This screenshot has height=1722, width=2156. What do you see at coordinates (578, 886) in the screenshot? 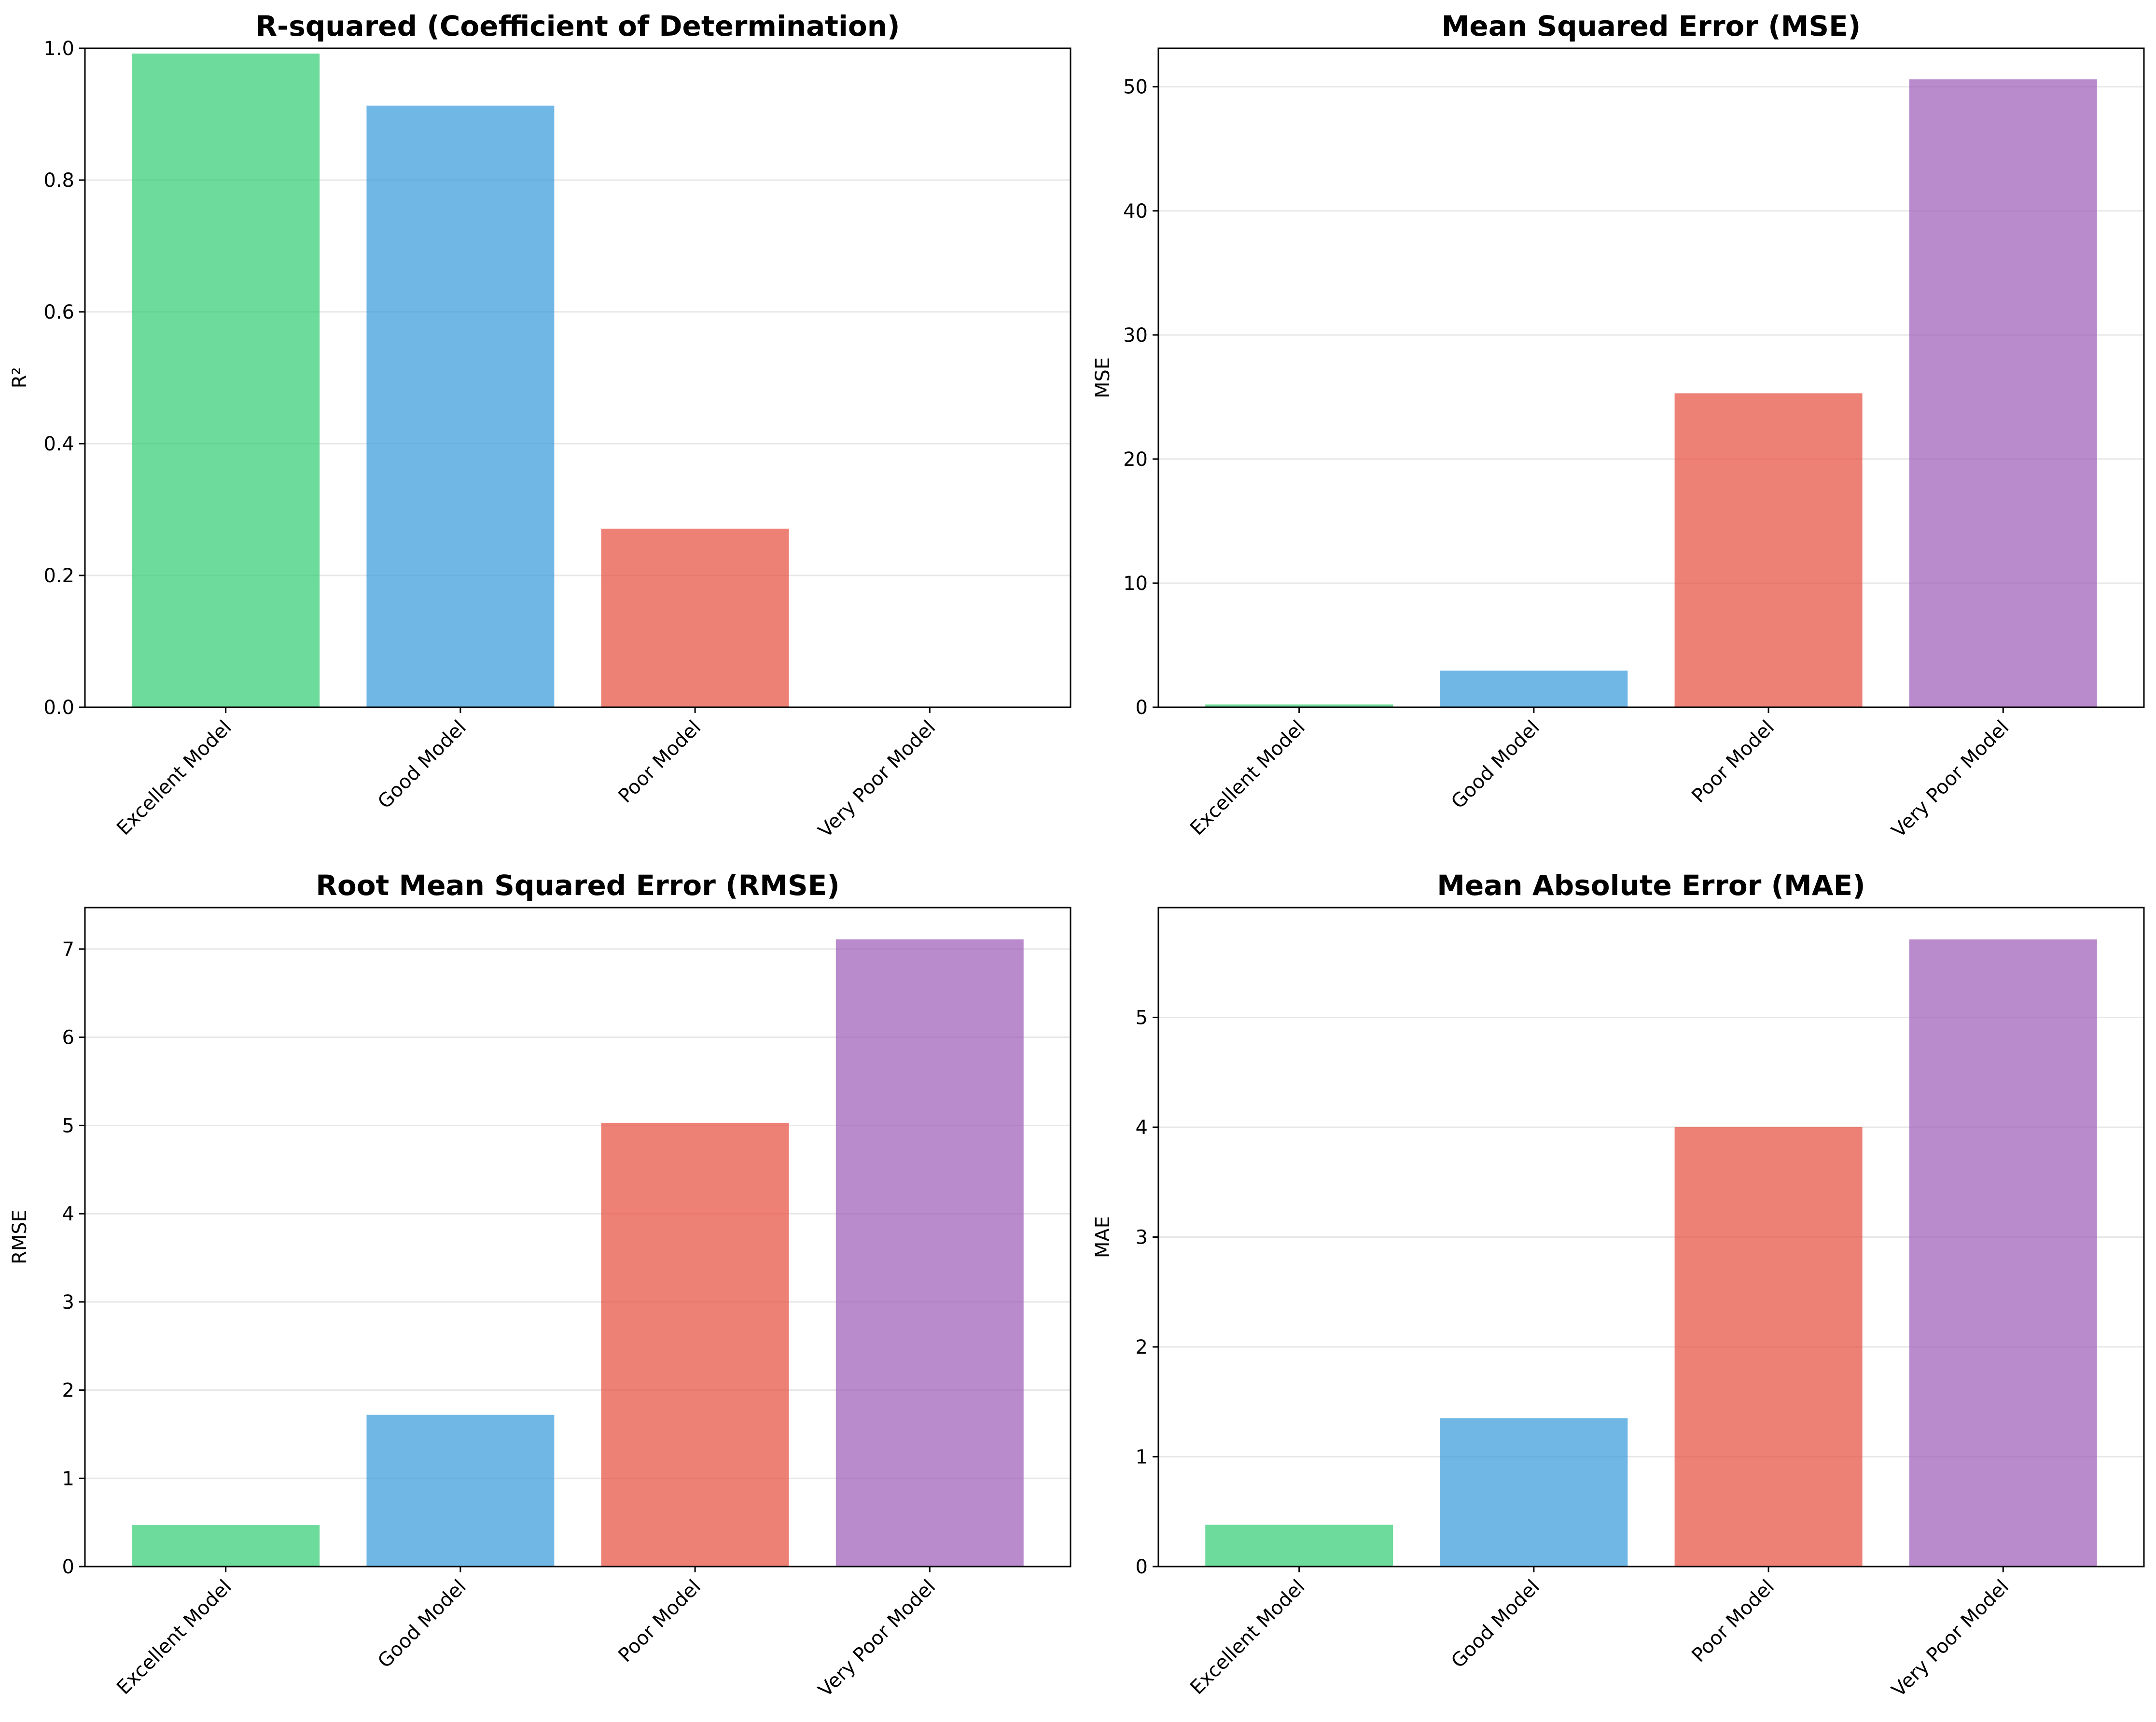
I see `rmse-chart-title: Root Mean Squared Error (RMSE)` at bounding box center [578, 886].